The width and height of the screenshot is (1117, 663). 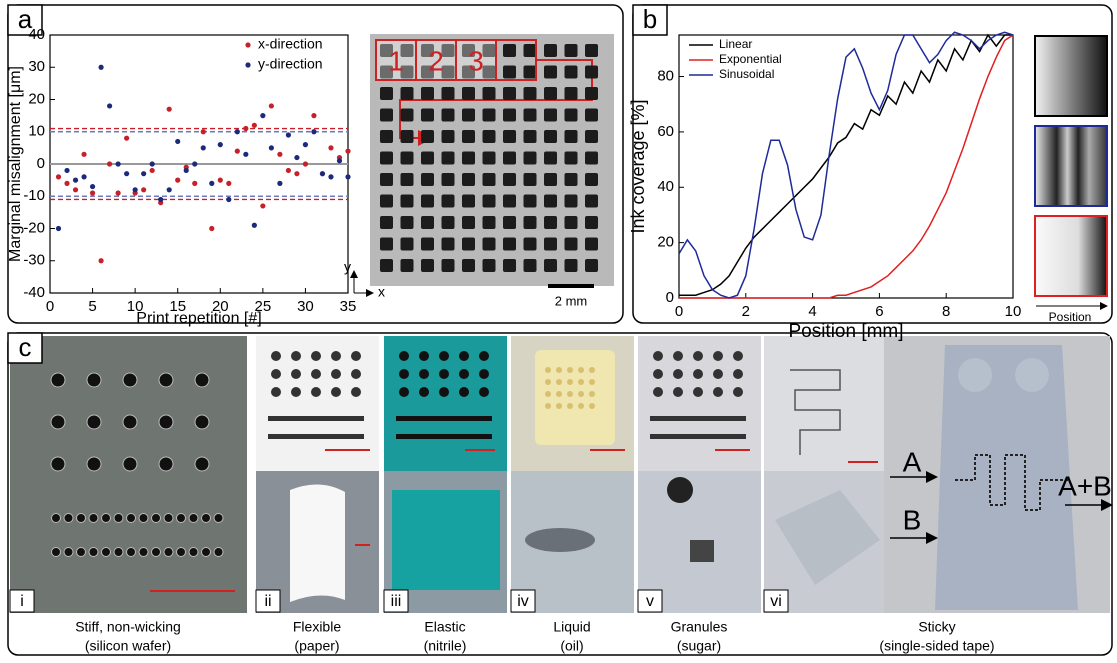 I want to click on y-tick-label: 40, so click(x=36, y=34).